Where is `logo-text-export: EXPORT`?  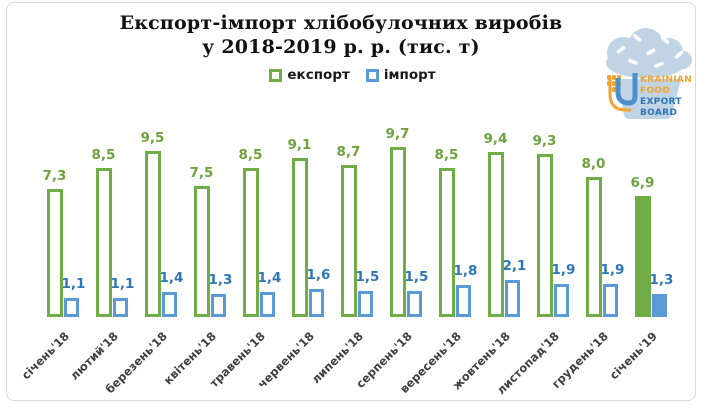
logo-text-export: EXPORT is located at coordinates (661, 102).